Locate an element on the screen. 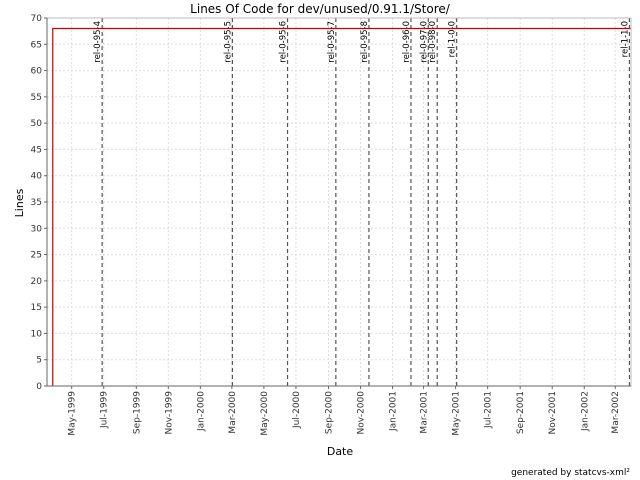 The width and height of the screenshot is (640, 480). y-tick-label: 65 is located at coordinates (36, 45).